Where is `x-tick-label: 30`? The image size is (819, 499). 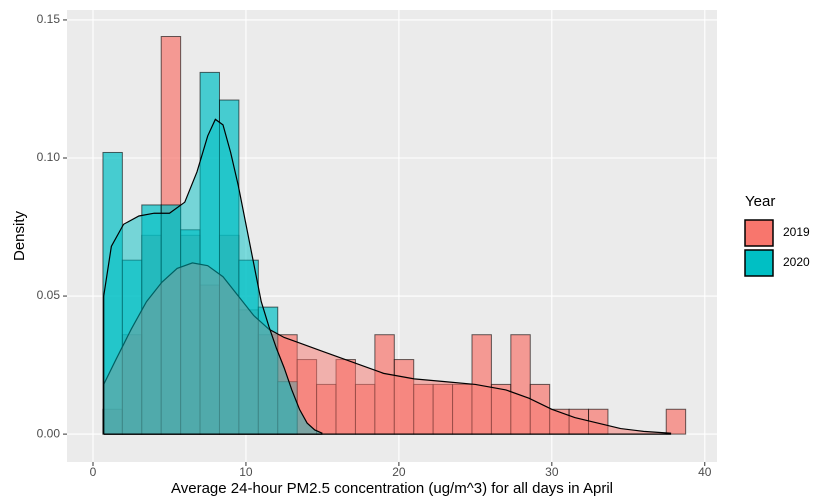
x-tick-label: 30 is located at coordinates (552, 472).